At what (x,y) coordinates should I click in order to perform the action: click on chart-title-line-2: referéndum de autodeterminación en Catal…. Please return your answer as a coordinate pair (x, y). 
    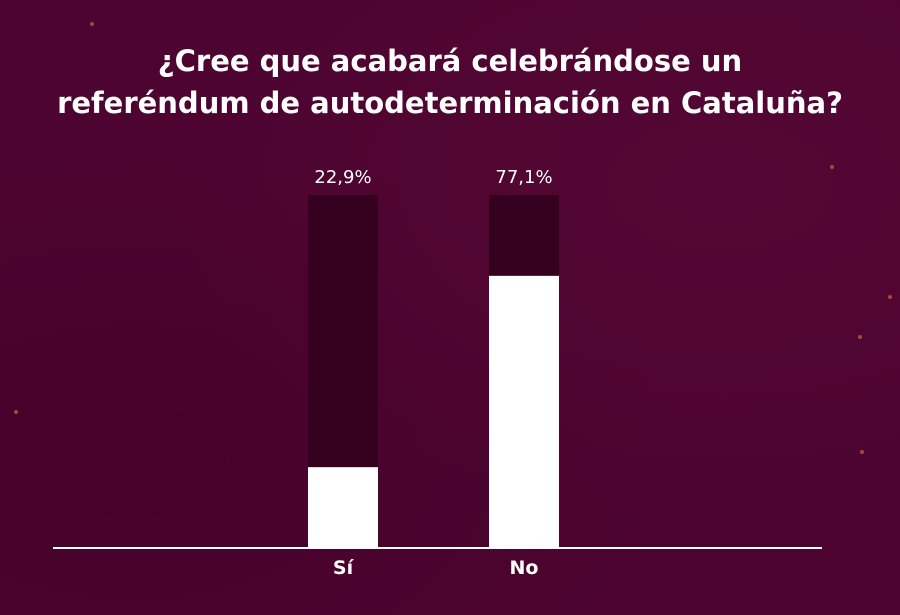
    Looking at the image, I should click on (450, 103).